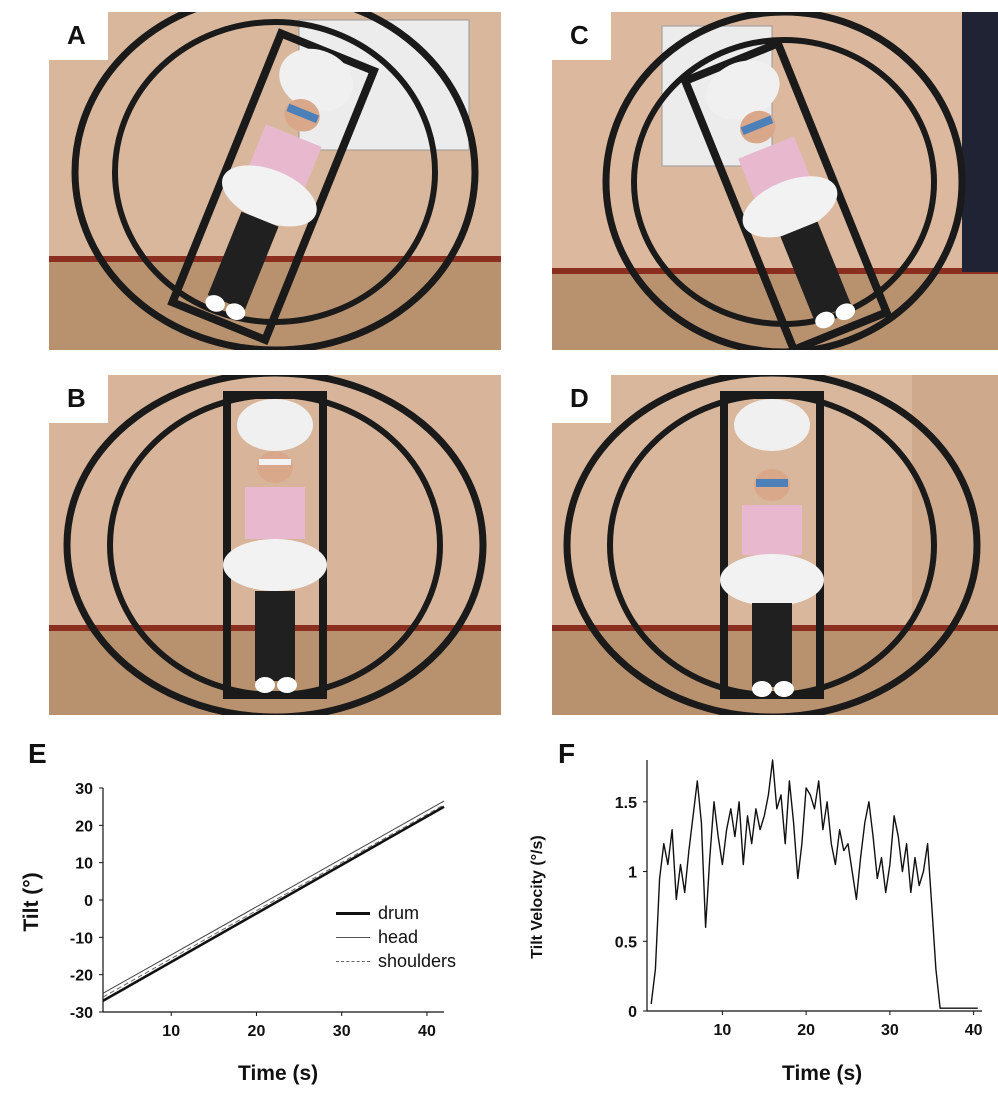 Image resolution: width=998 pixels, height=1094 pixels. Describe the element at coordinates (353, 913) in the screenshot. I see `legend-swatch-drum` at that location.